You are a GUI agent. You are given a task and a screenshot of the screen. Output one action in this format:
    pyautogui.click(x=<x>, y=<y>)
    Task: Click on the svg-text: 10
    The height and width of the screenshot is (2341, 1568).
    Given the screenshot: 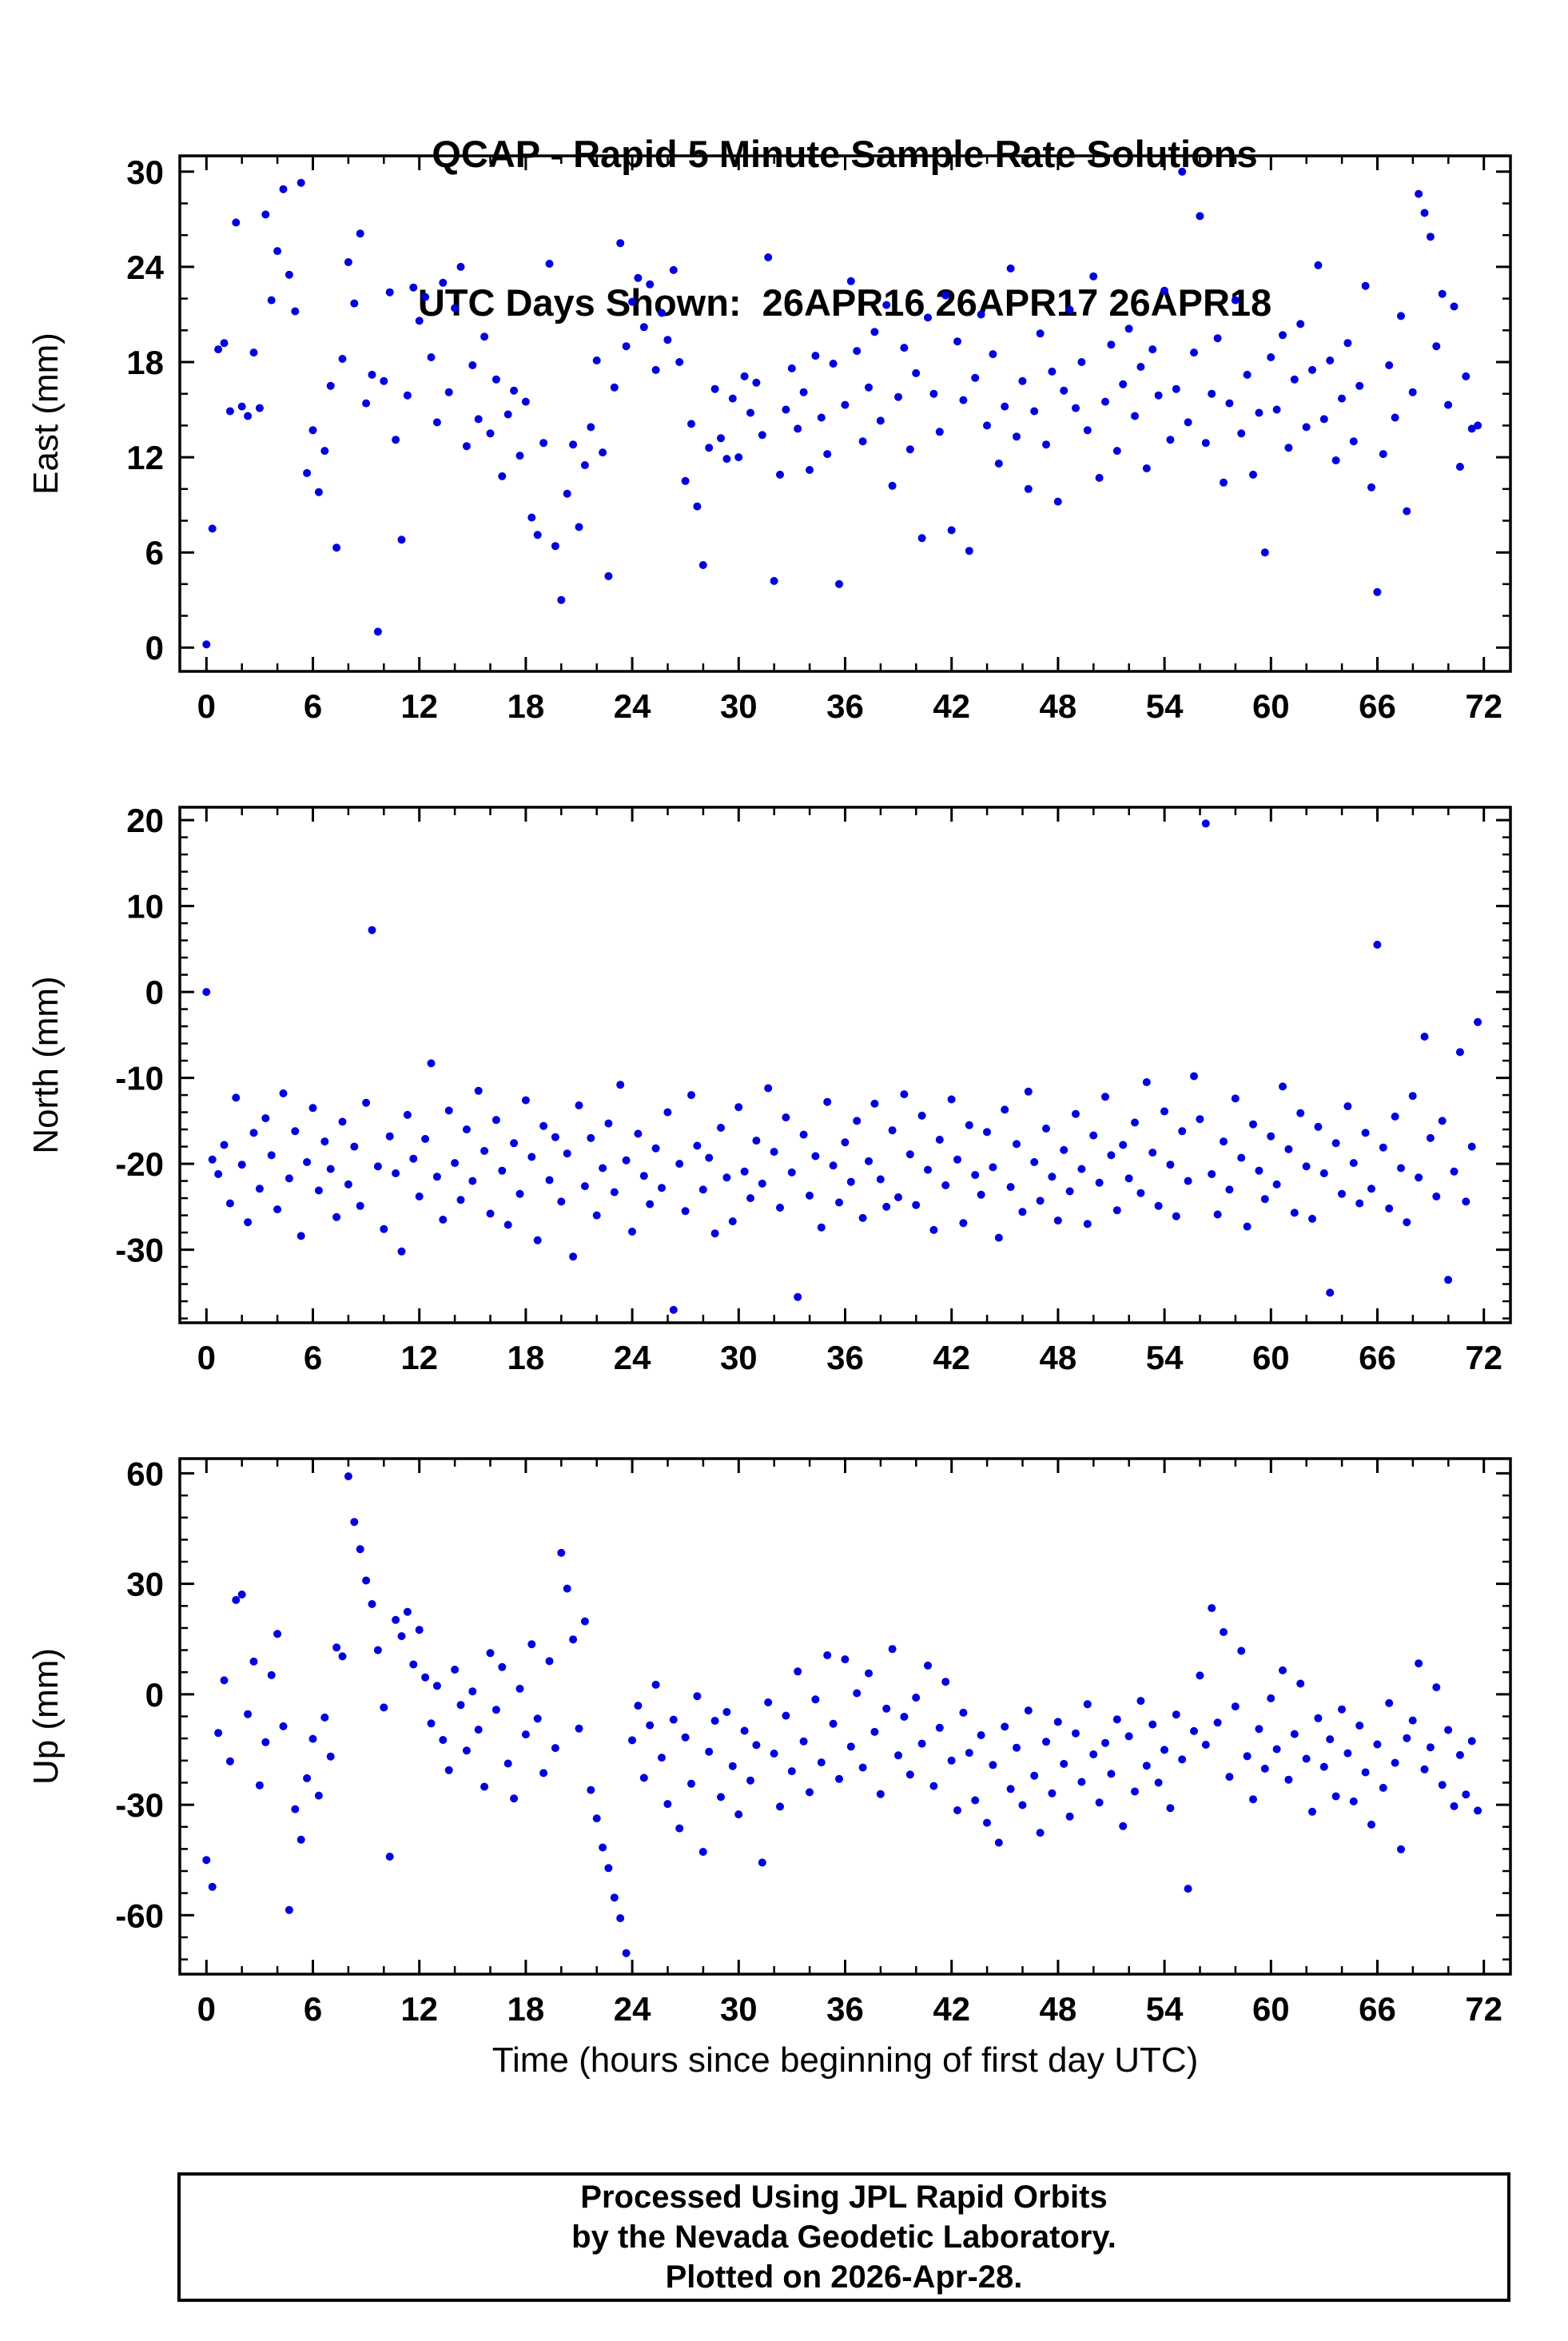 What is the action you would take?
    pyautogui.click(x=145, y=907)
    